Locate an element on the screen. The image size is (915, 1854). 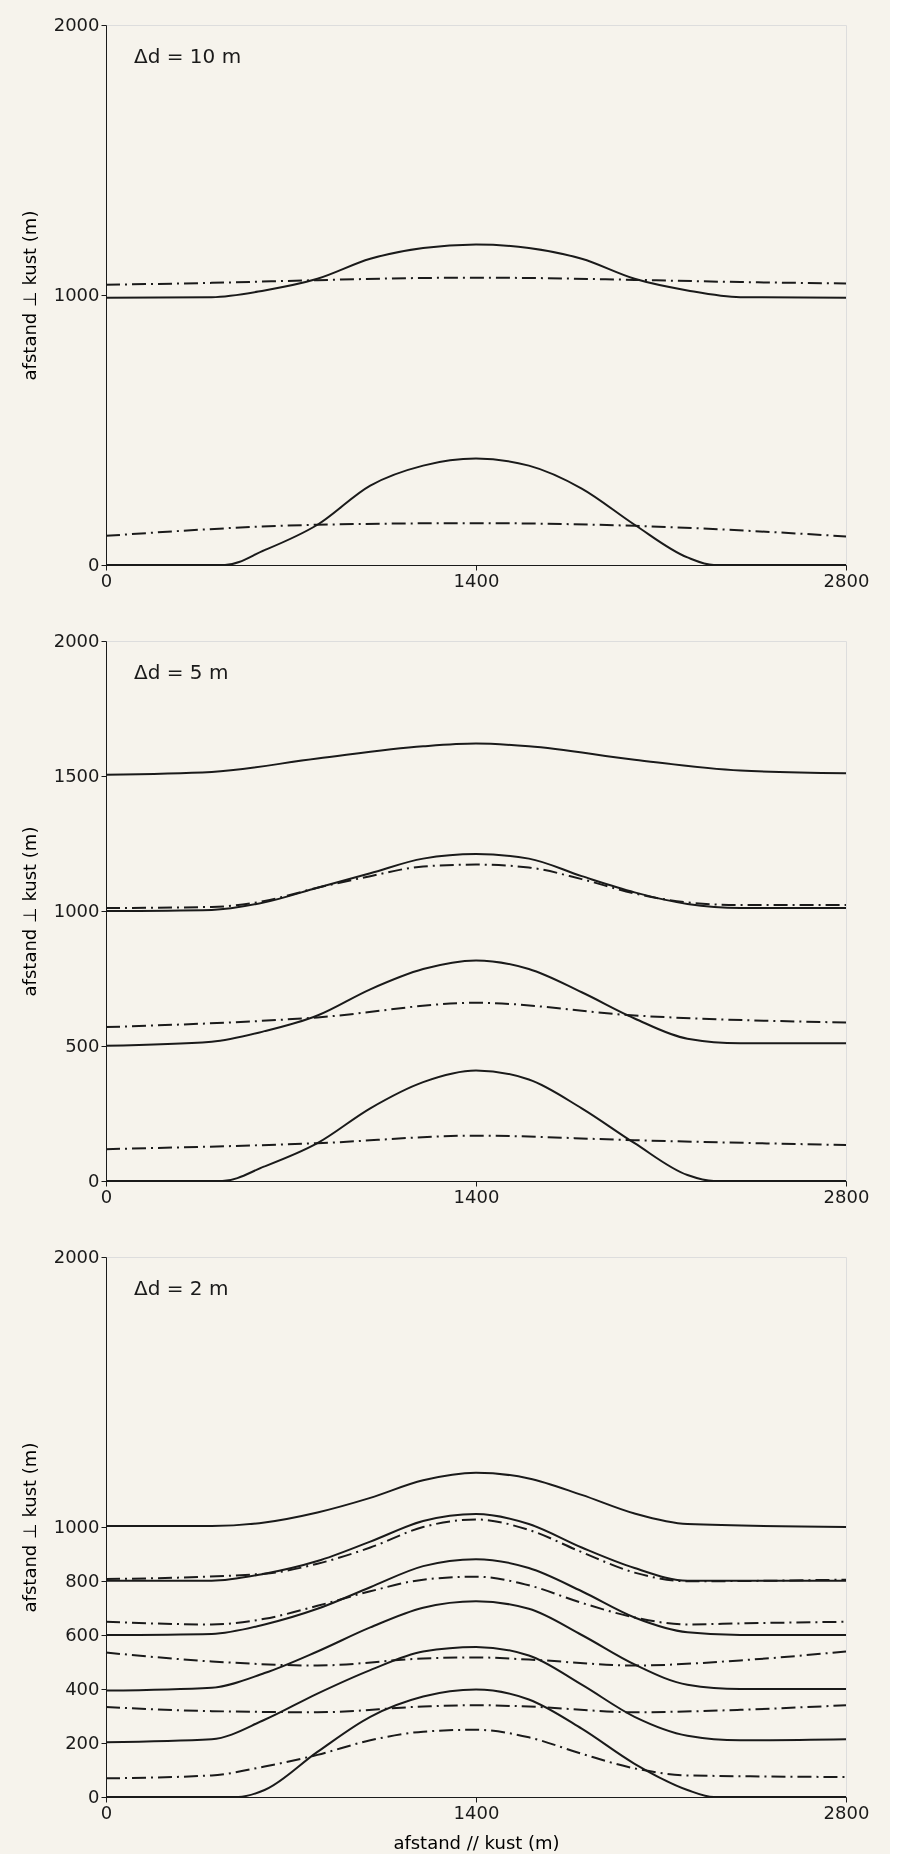
y-tick-label: 800 is located at coordinates (82, 1580).